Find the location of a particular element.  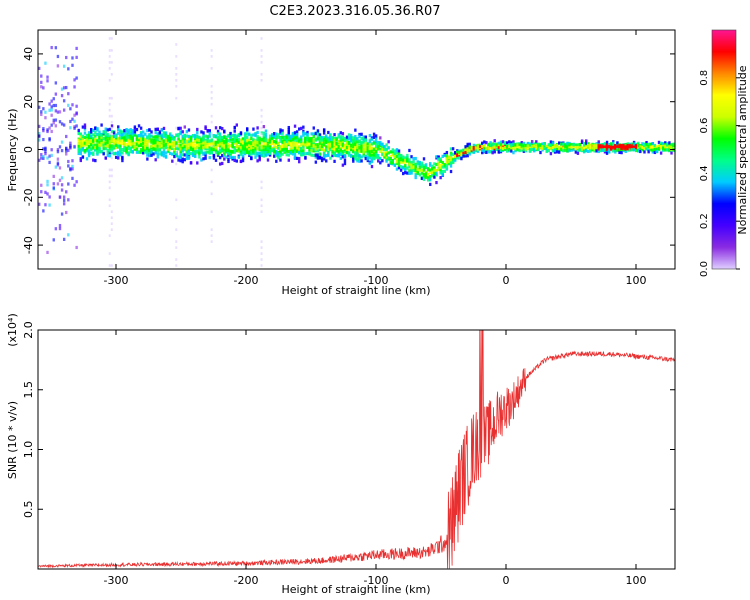

spectrogram-y-label: Frequency (Hz) is located at coordinates (12, 150).